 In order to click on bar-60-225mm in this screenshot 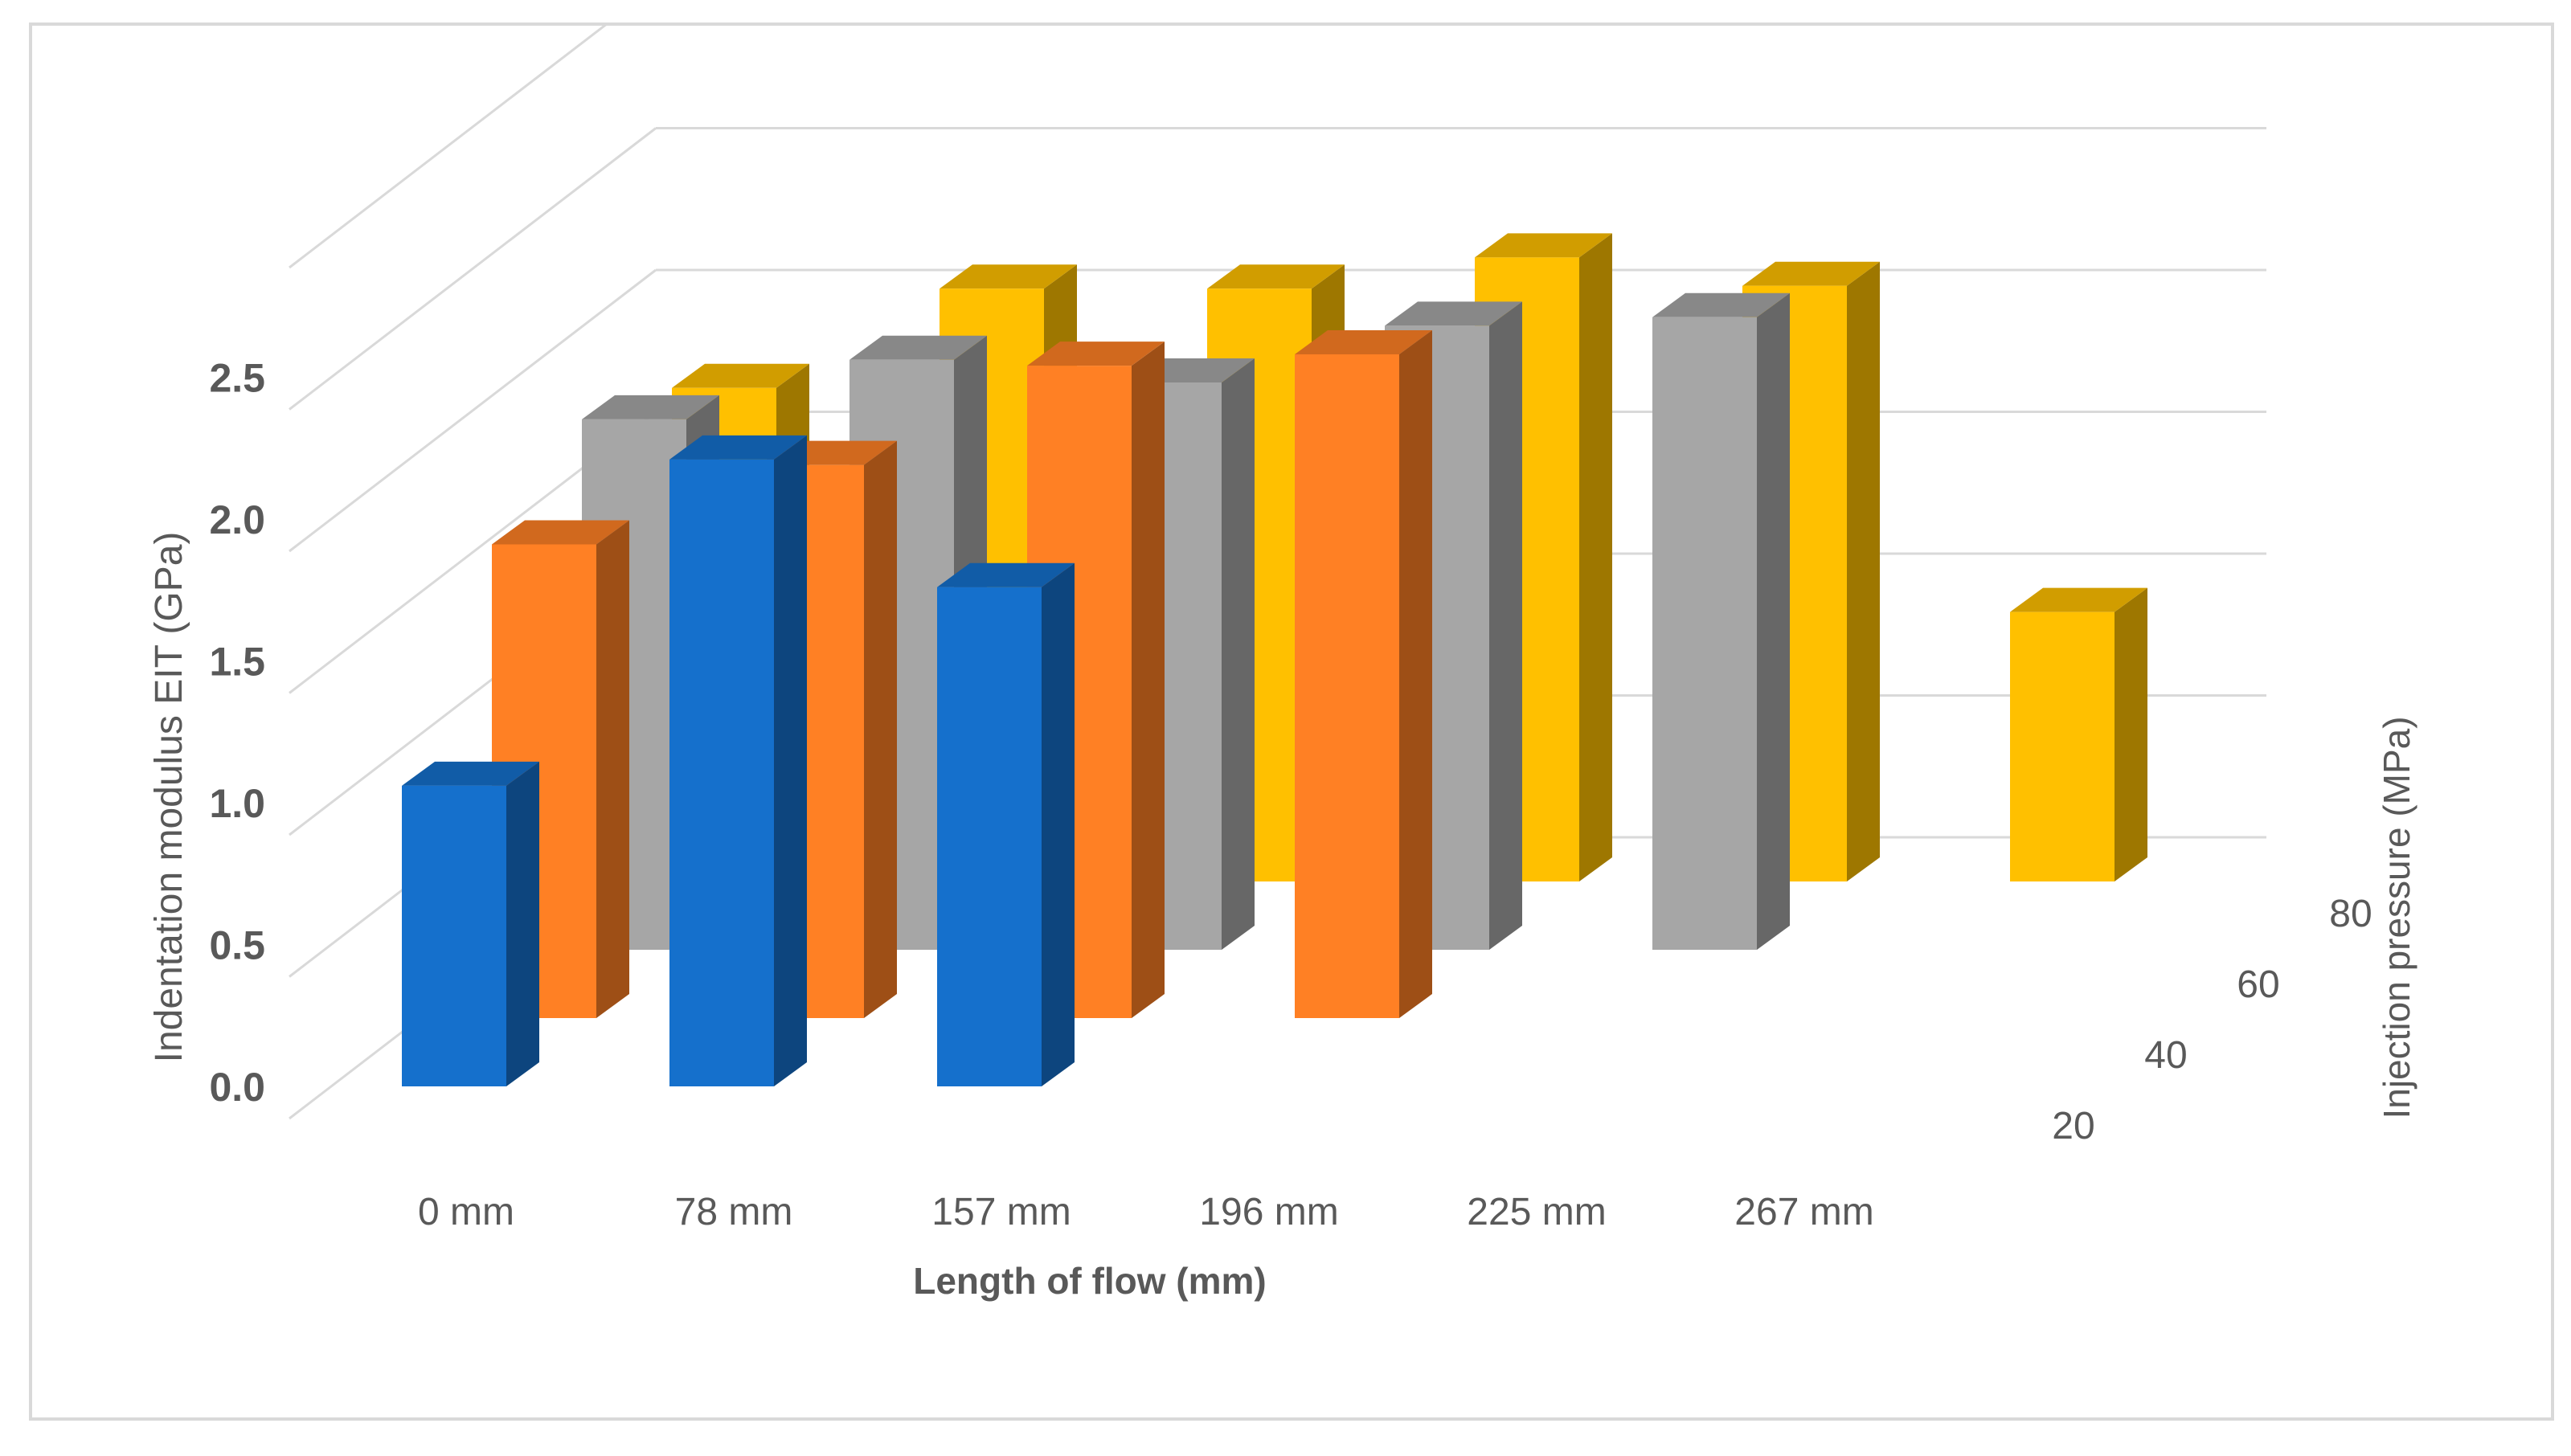, I will do `click(1721, 621)`.